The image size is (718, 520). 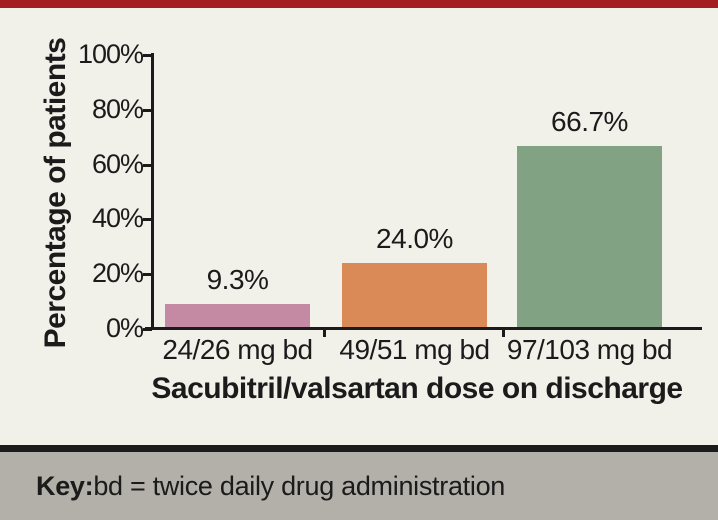 I want to click on x-tick-label: 24/26 mg bd, so click(x=237, y=349).